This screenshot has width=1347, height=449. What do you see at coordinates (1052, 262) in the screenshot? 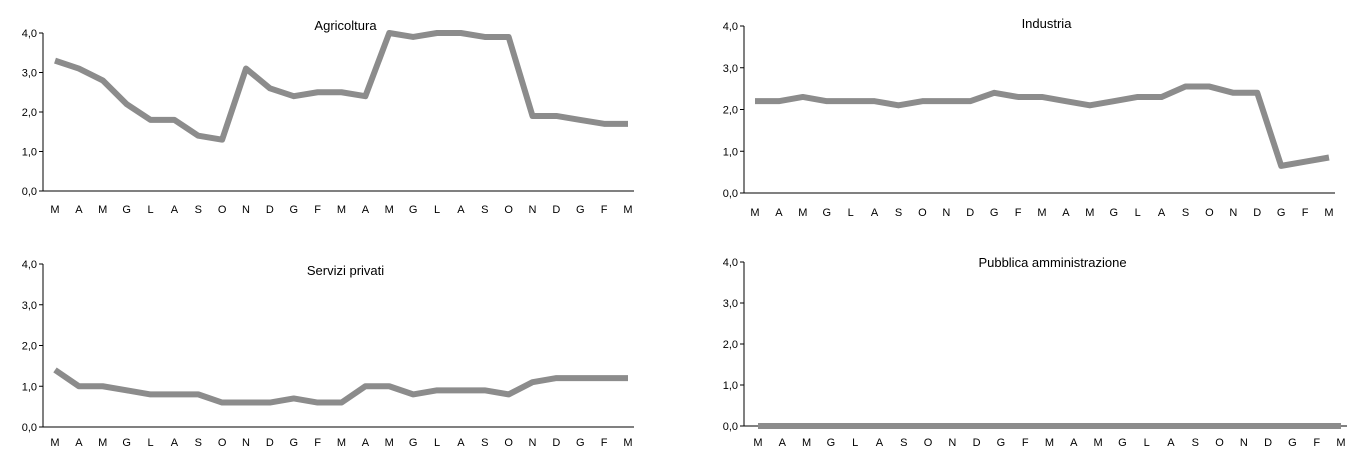
I see `chart-title: Pubblica amministrazione` at bounding box center [1052, 262].